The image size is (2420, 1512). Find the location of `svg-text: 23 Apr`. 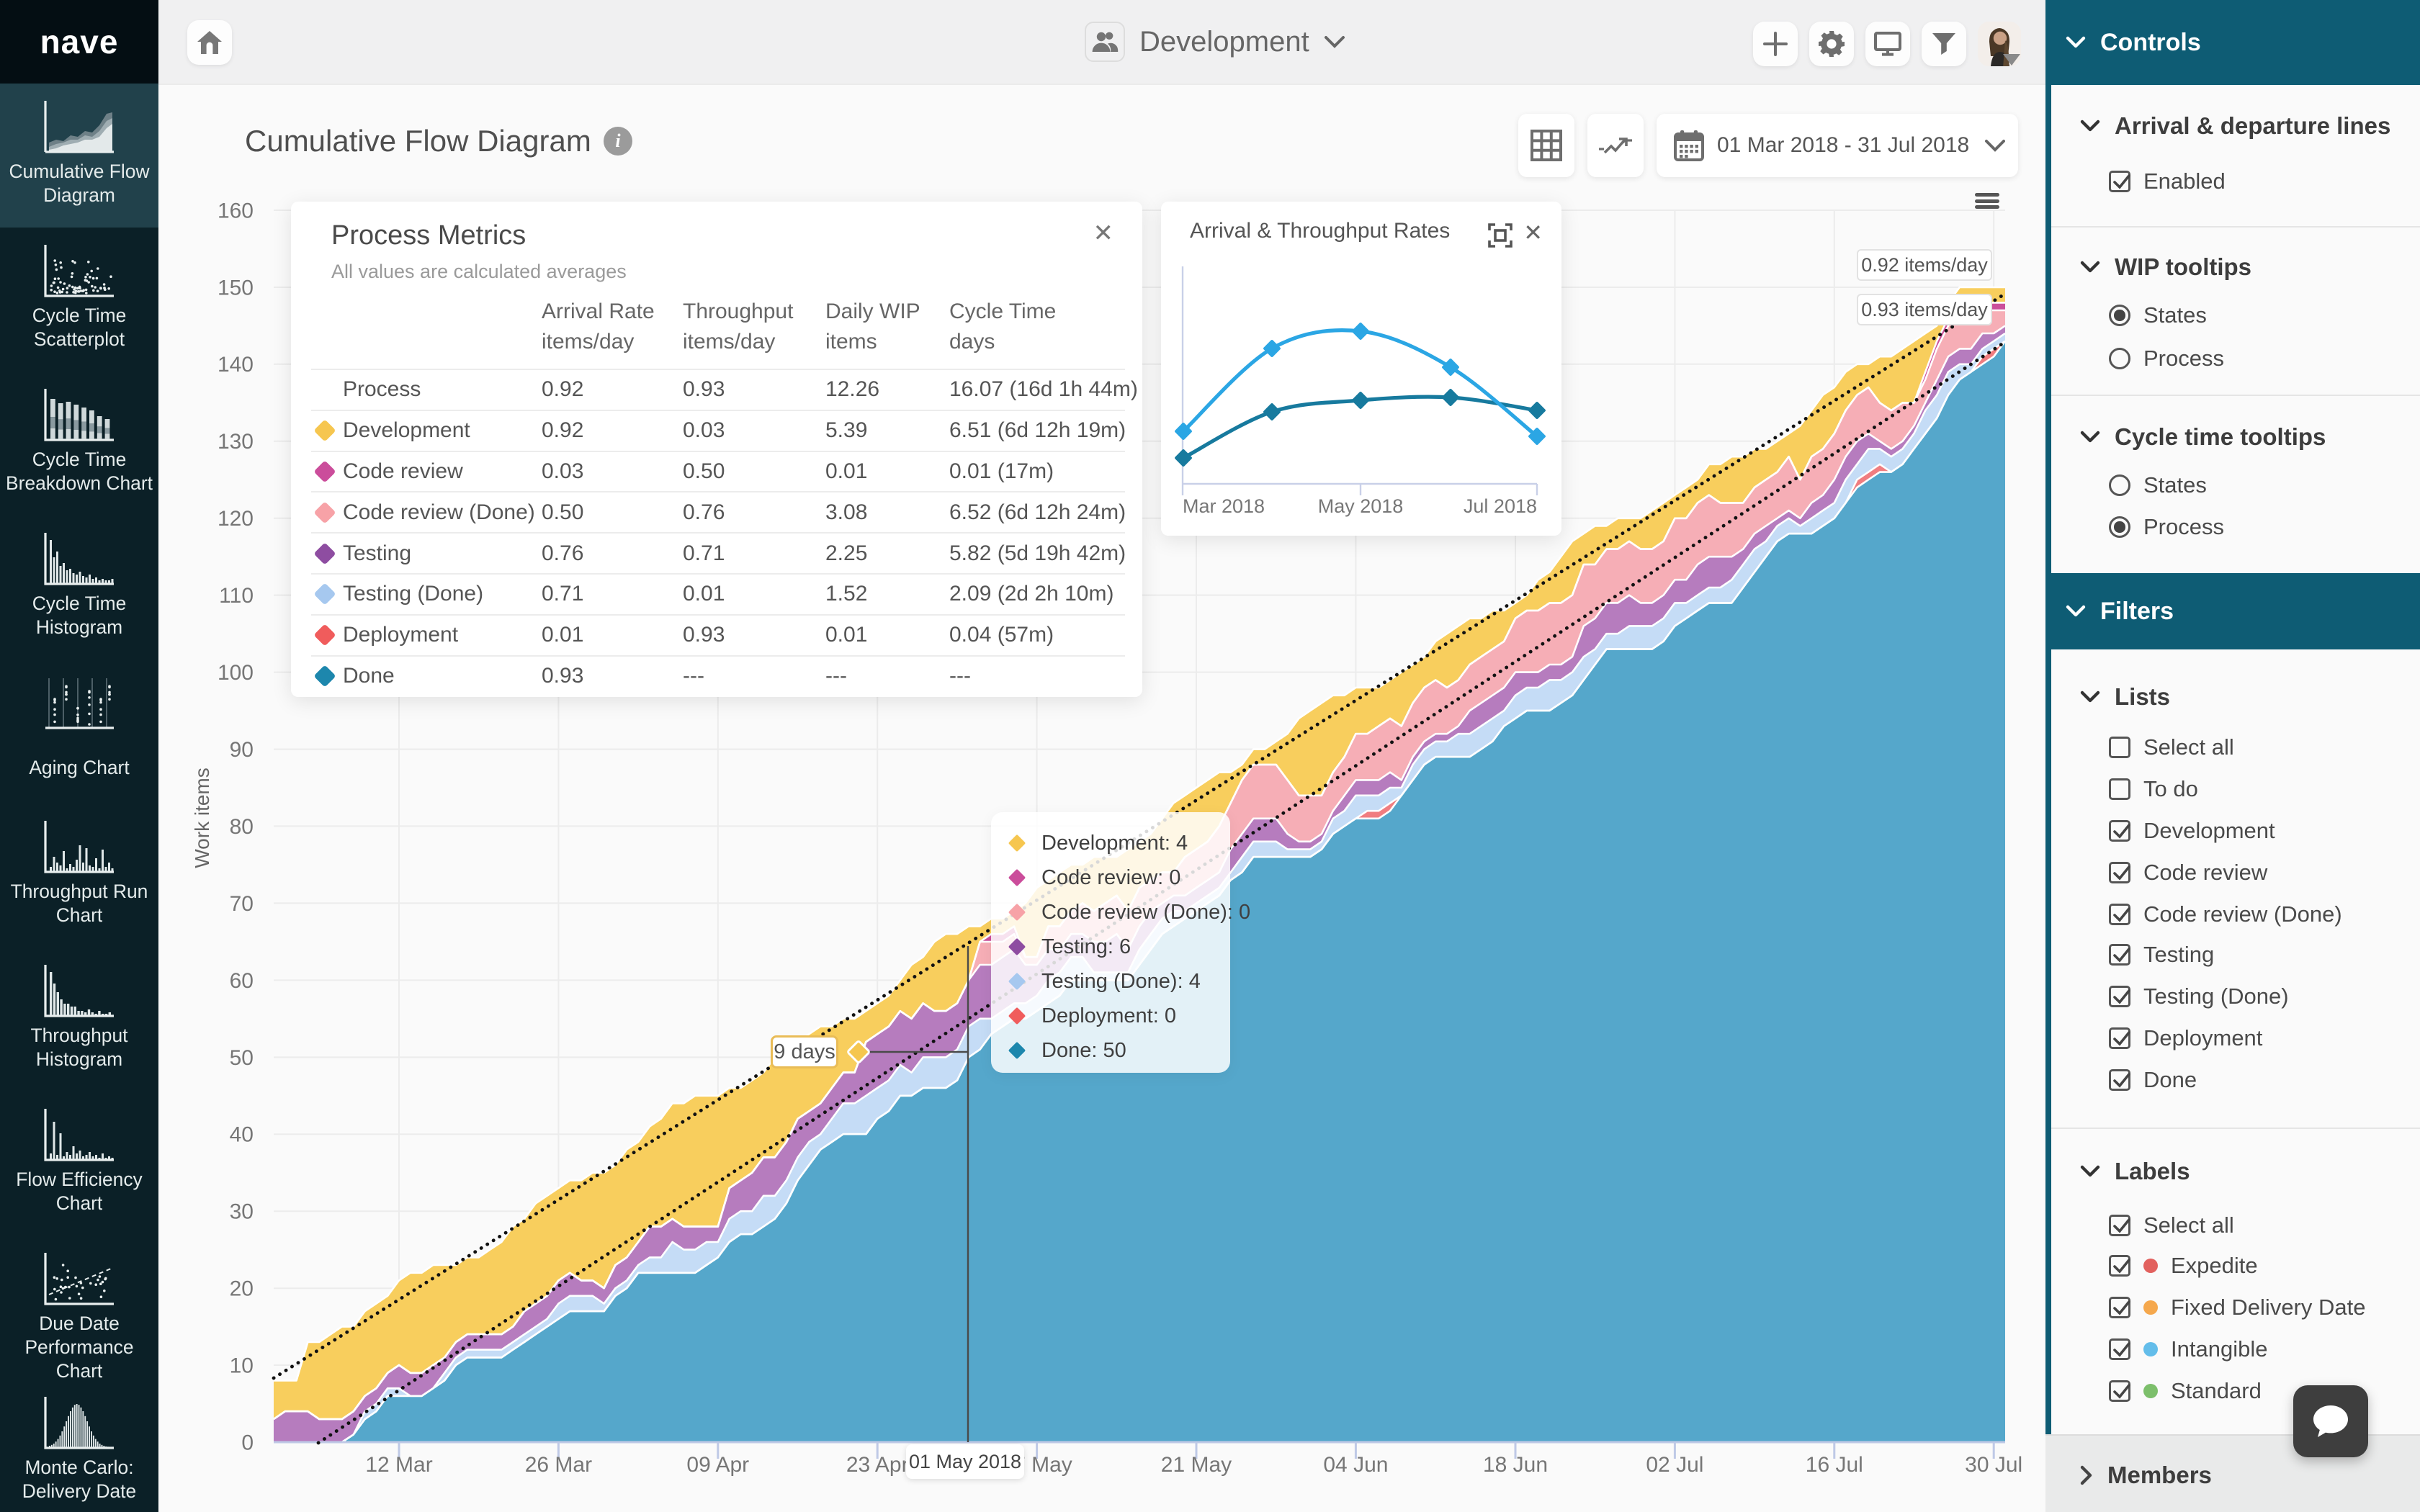

svg-text: 23 Apr is located at coordinates (877, 1465).